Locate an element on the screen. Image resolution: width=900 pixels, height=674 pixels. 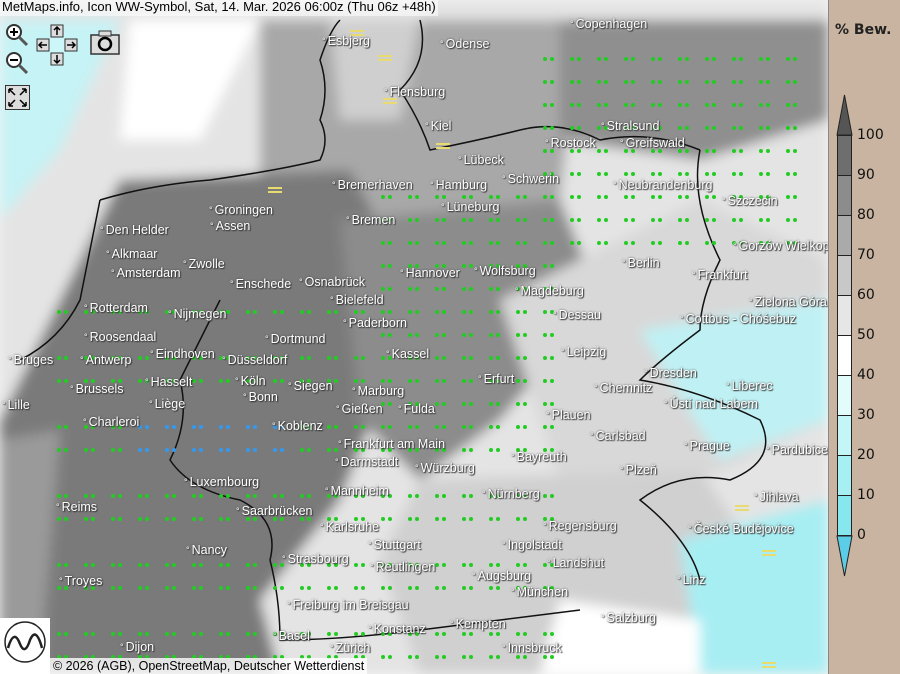
city-name: Hasselt is located at coordinates (171, 382).